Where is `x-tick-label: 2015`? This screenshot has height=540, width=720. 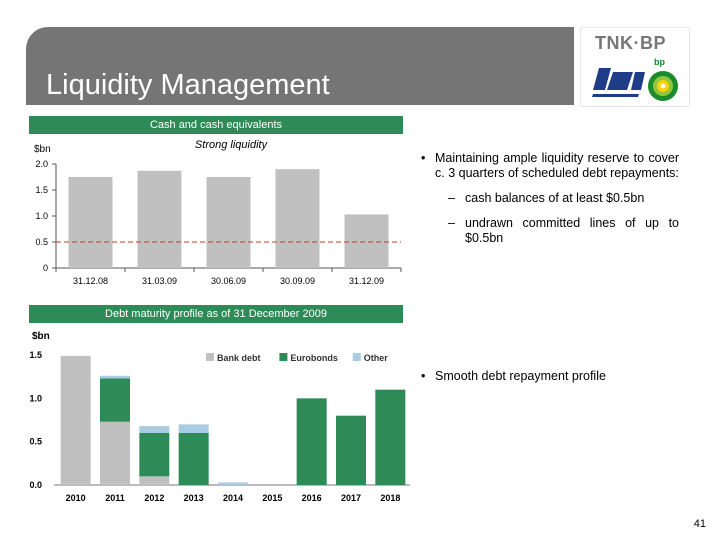 x-tick-label: 2015 is located at coordinates (272, 498).